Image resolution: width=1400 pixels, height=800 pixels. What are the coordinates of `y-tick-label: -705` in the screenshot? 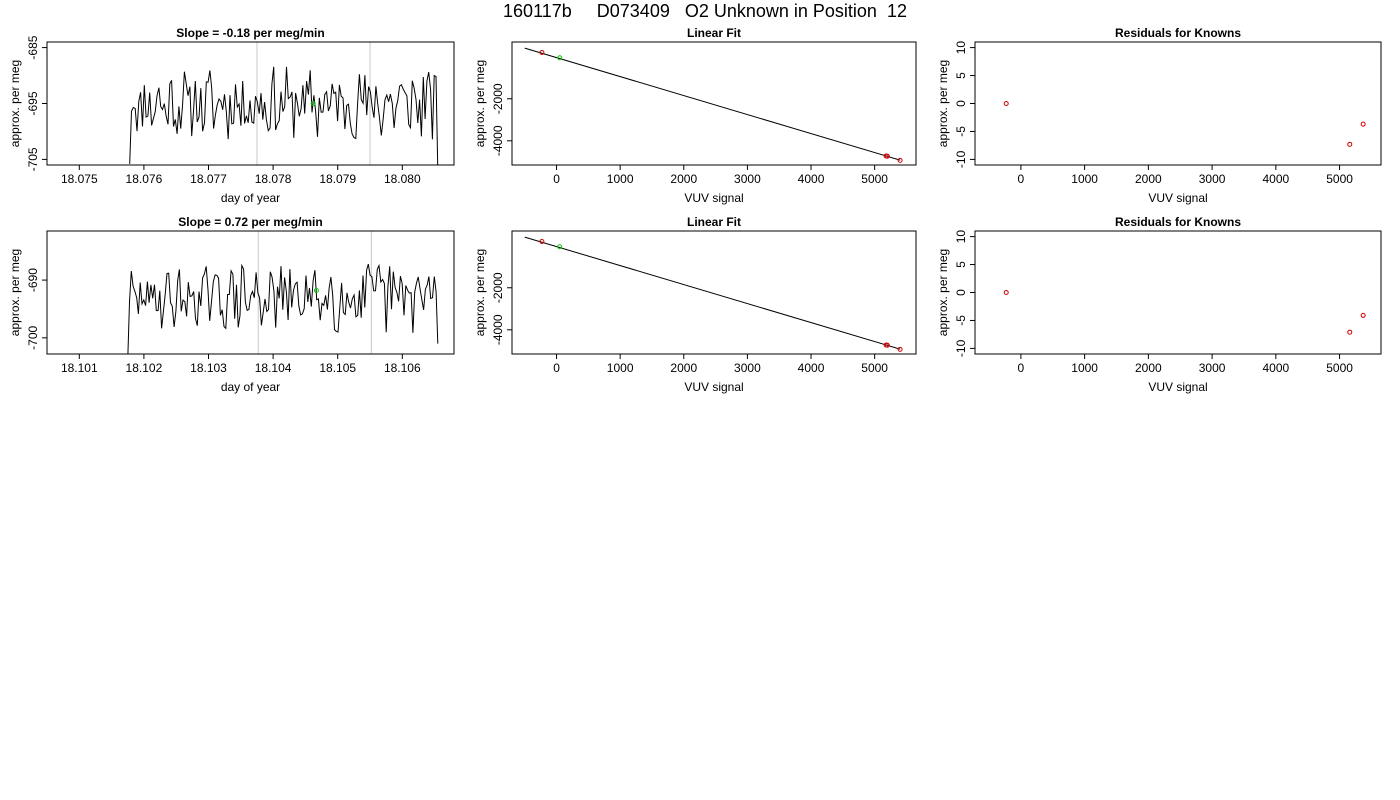 It's located at (33, 159).